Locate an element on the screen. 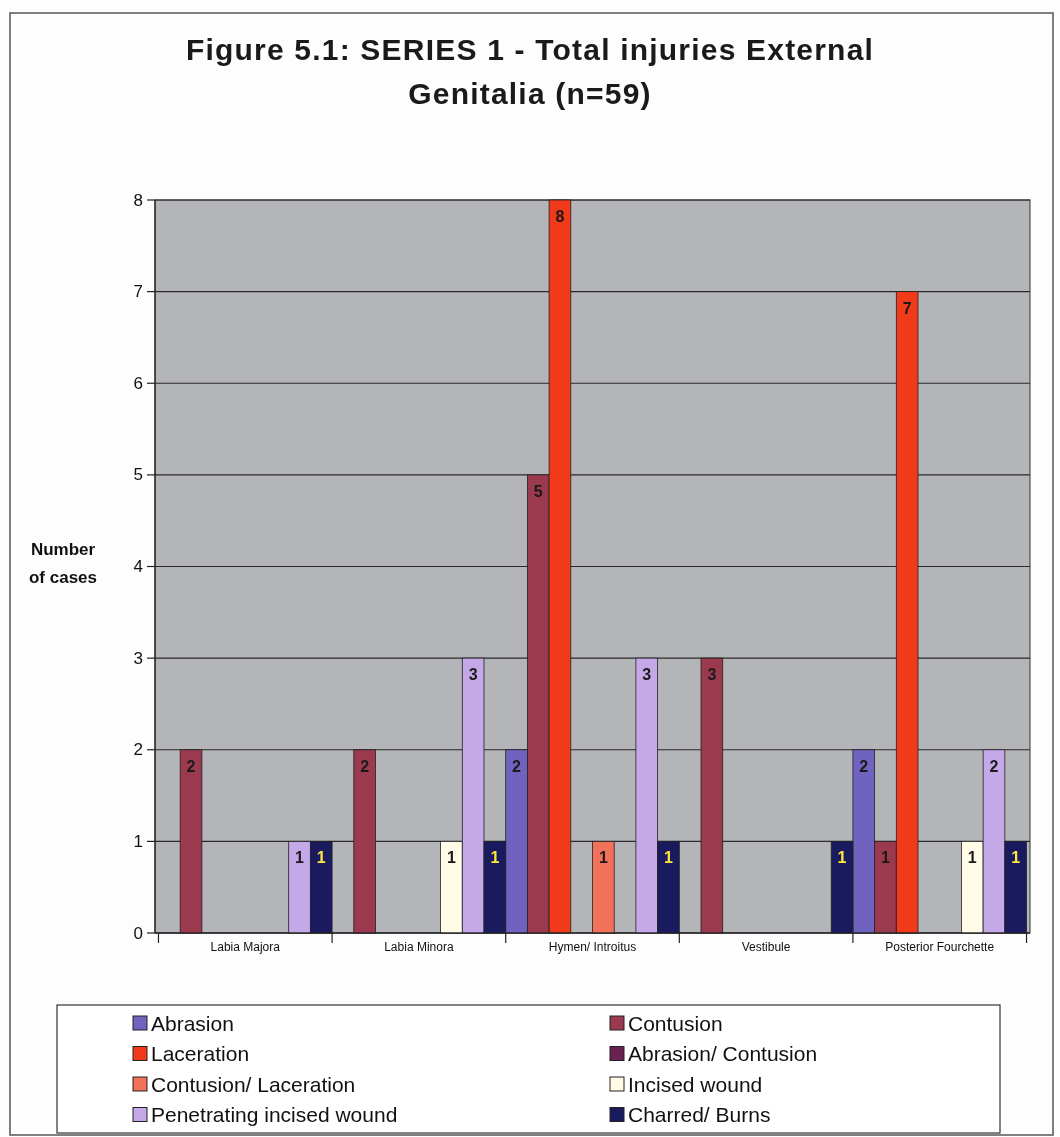  x-tick-label: Posterior Fourchette is located at coordinates (940, 947).